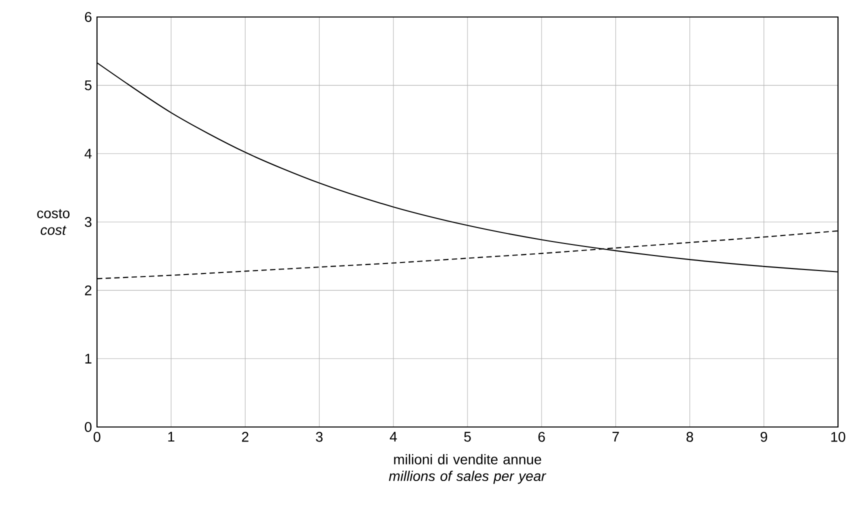  What do you see at coordinates (88, 85) in the screenshot?
I see `y-tick-label: 5` at bounding box center [88, 85].